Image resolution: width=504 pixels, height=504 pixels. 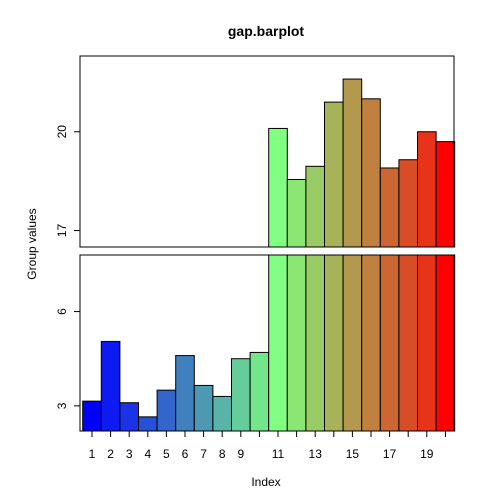 What do you see at coordinates (147, 454) in the screenshot?
I see `x-tick-label-4: 4` at bounding box center [147, 454].